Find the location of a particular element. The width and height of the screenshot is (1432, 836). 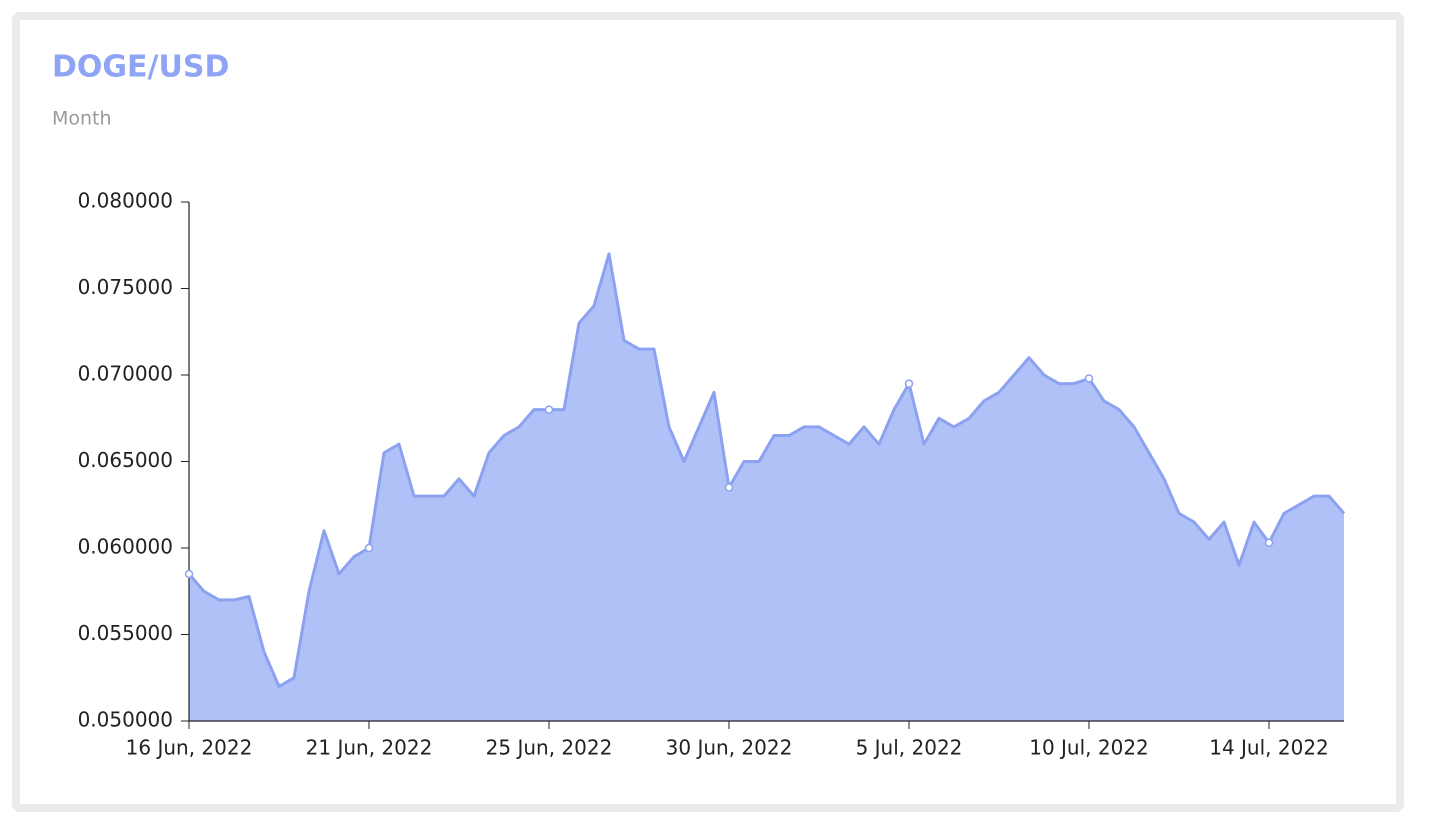

chart-title: DOGE/USD is located at coordinates (140, 67).